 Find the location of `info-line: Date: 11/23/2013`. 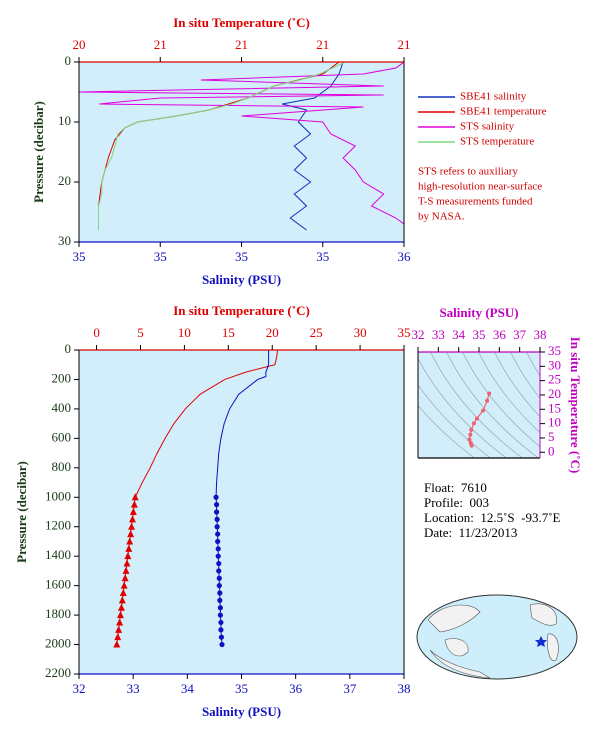

info-line: Date: 11/23/2013 is located at coordinates (470, 532).